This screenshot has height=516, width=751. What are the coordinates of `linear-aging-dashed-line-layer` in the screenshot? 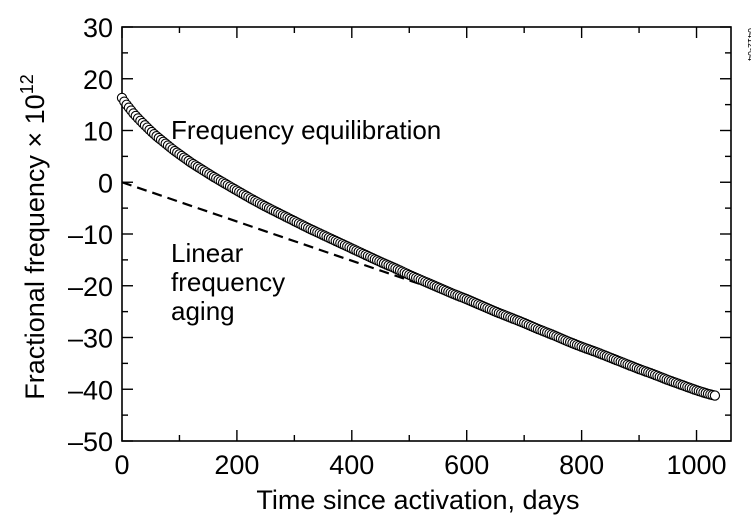 It's located at (288, 239).